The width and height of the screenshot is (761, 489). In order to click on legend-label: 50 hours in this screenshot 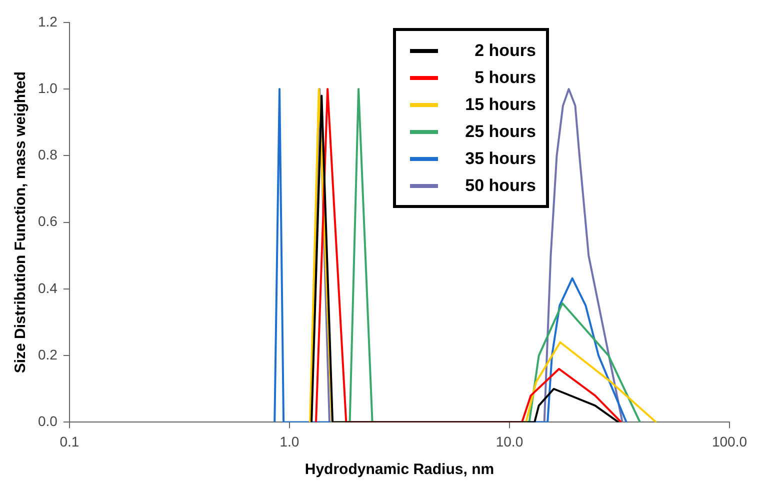, I will do `click(500, 186)`.